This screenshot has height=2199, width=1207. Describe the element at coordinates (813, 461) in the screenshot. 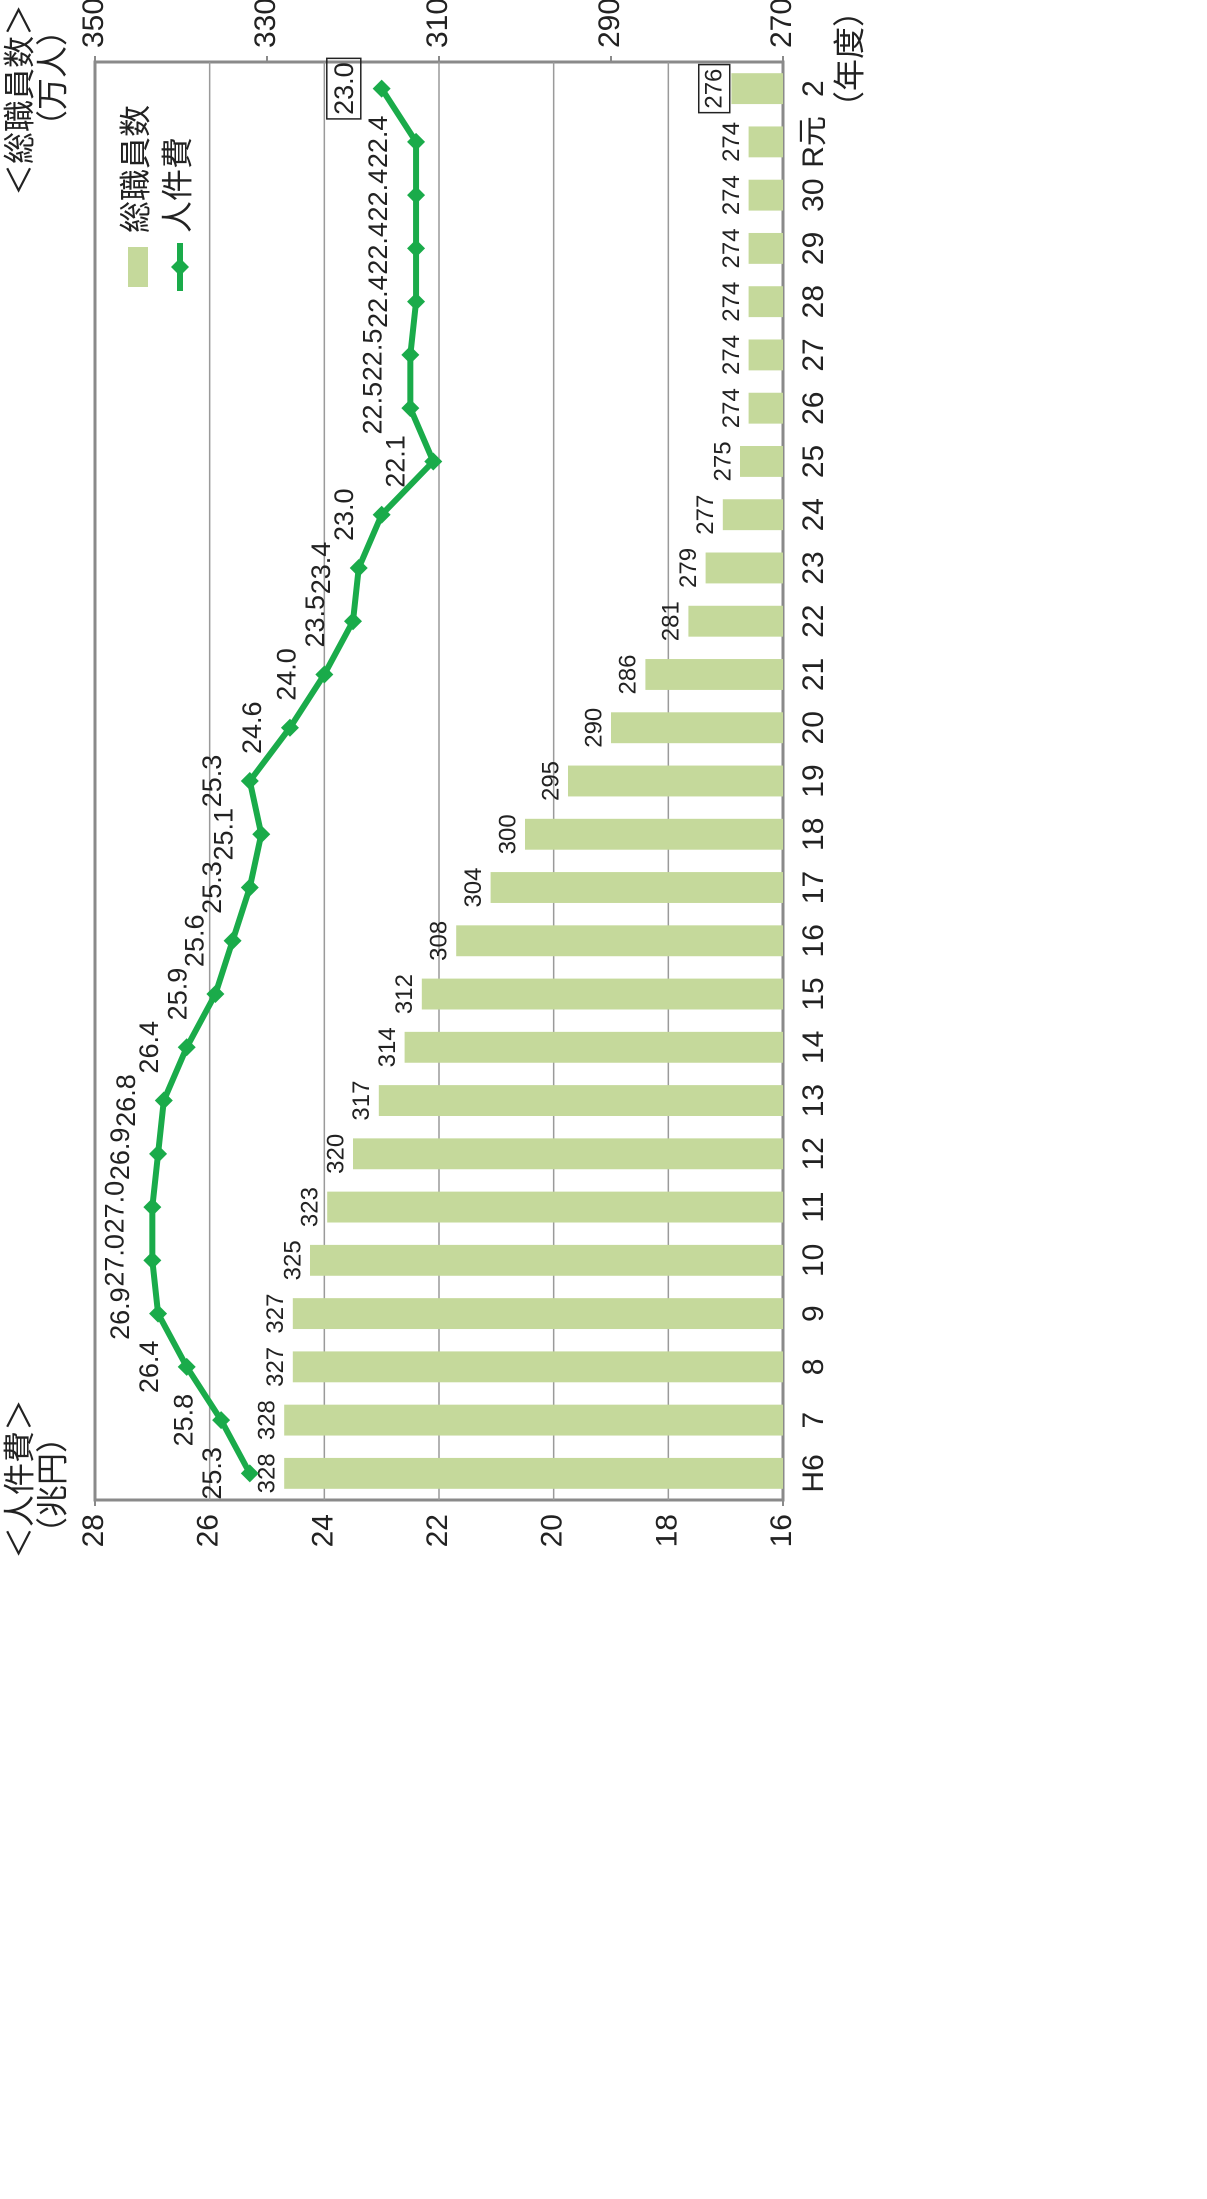

I see `x-tick-label: 25` at that location.